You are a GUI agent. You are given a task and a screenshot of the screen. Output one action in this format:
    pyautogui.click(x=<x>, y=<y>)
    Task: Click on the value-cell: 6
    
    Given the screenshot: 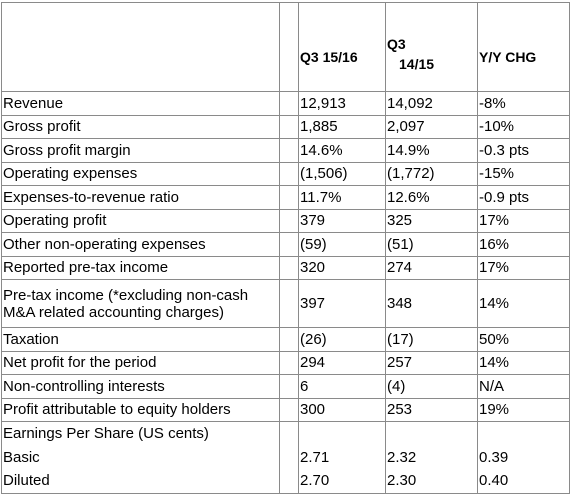 What is the action you would take?
    pyautogui.click(x=342, y=386)
    